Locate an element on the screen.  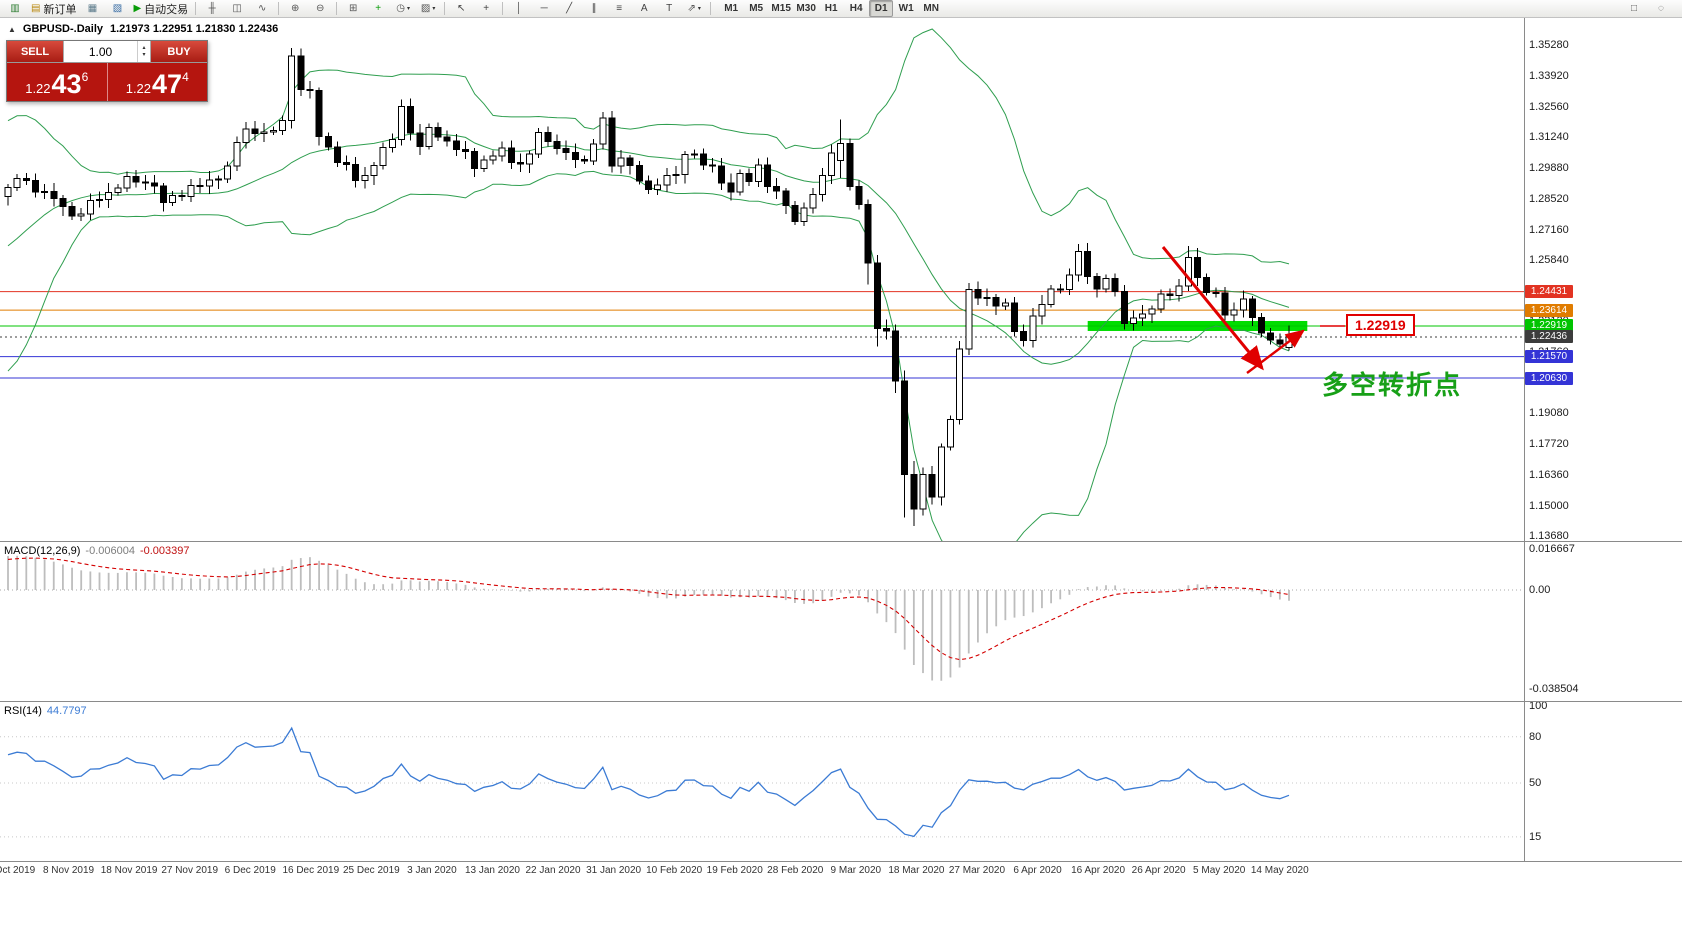
timeframe-m5: M5 is located at coordinates (756, 8).